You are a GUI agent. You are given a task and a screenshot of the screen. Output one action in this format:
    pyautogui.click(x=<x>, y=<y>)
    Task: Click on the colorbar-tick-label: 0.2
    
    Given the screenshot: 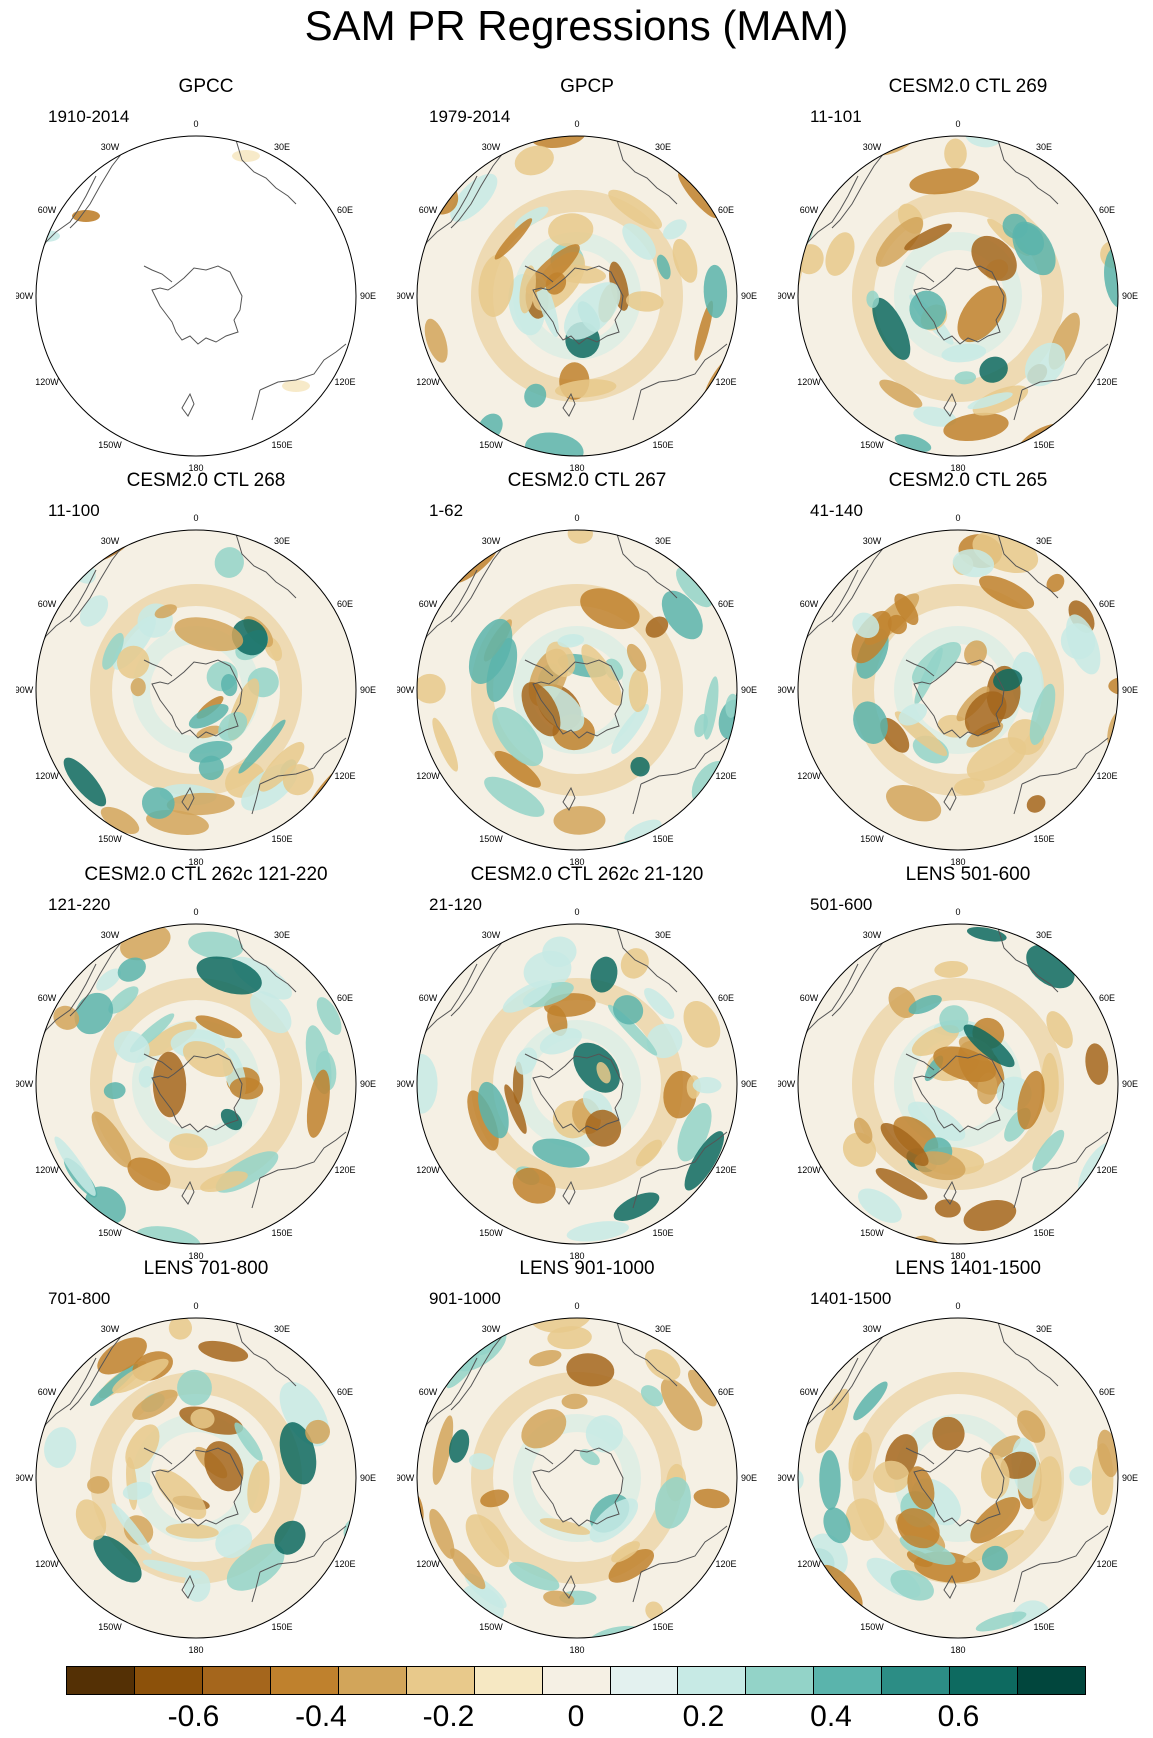 What is the action you would take?
    pyautogui.click(x=703, y=1716)
    